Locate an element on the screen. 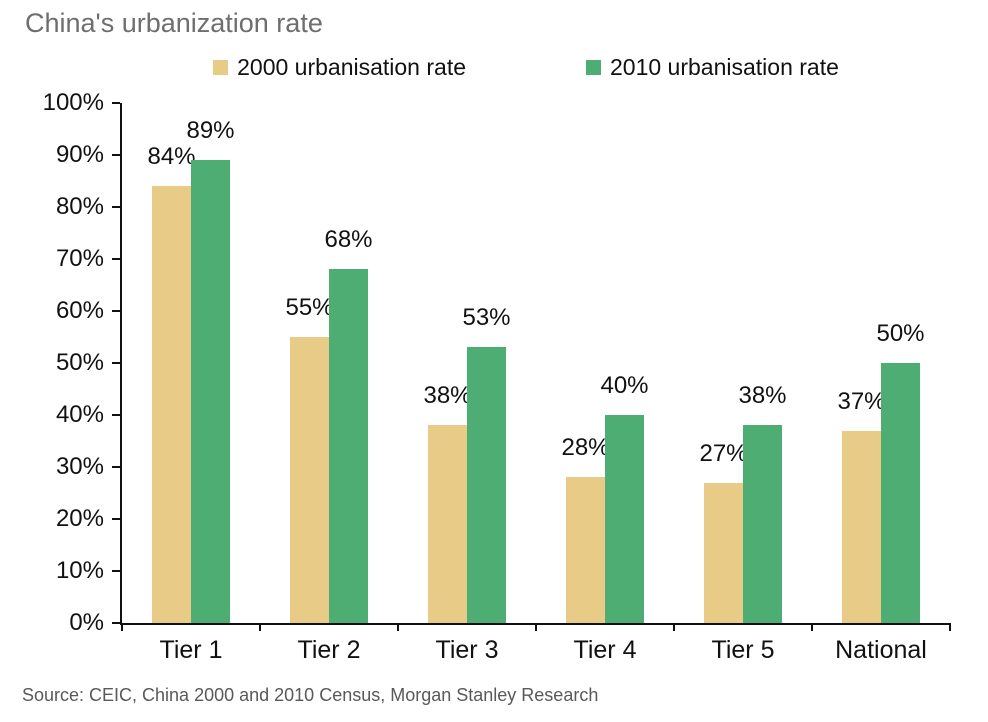 This screenshot has height=722, width=988. x-axis-category-label-tier-4: Tier 4 is located at coordinates (605, 650).